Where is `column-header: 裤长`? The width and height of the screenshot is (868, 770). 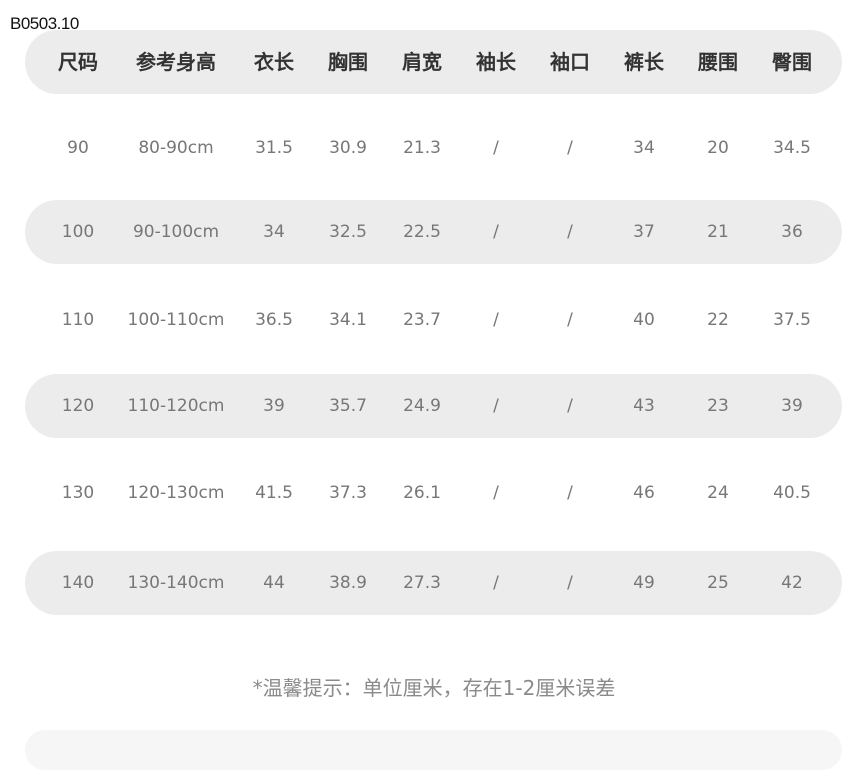
column-header: 裤长 is located at coordinates (644, 62).